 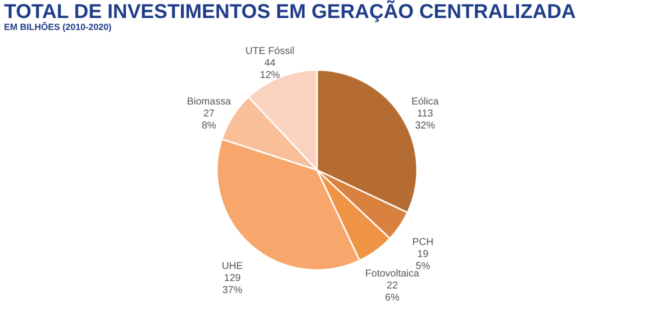 I want to click on data-label: 129 37%, so click(x=232, y=284).